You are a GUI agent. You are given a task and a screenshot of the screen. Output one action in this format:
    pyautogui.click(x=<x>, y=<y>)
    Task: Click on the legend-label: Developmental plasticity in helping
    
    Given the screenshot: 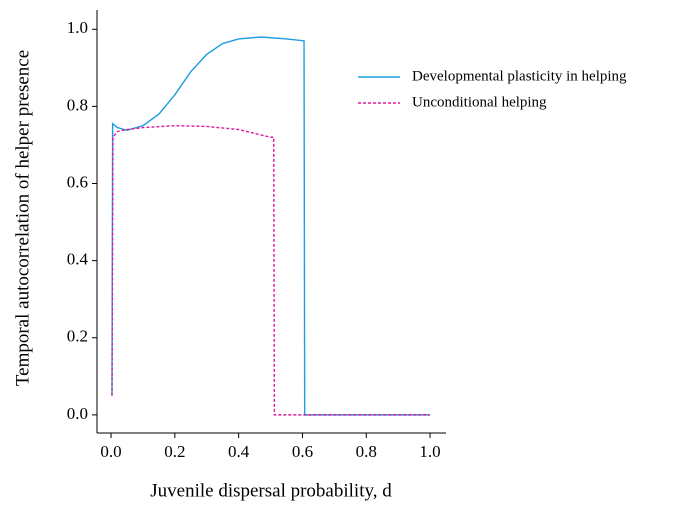 What is the action you would take?
    pyautogui.click(x=519, y=76)
    